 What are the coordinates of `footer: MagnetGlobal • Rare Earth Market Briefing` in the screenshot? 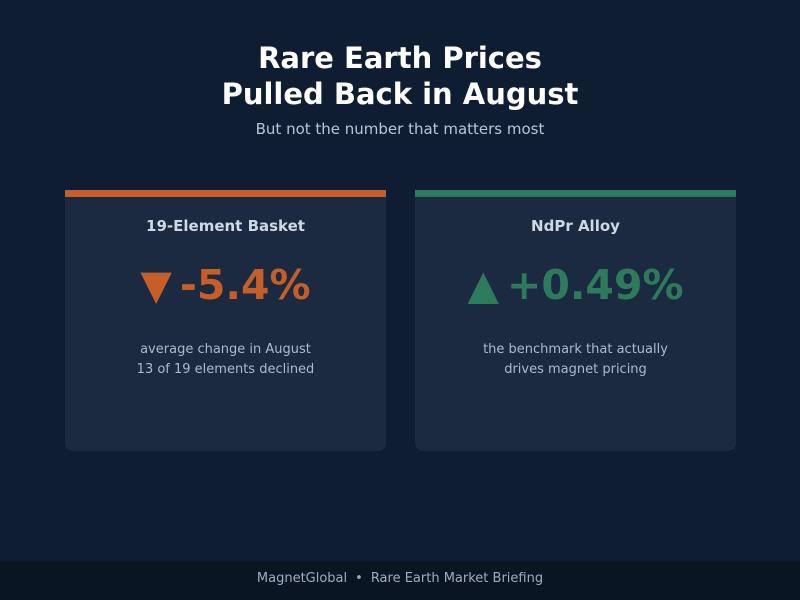 It's located at (400, 581).